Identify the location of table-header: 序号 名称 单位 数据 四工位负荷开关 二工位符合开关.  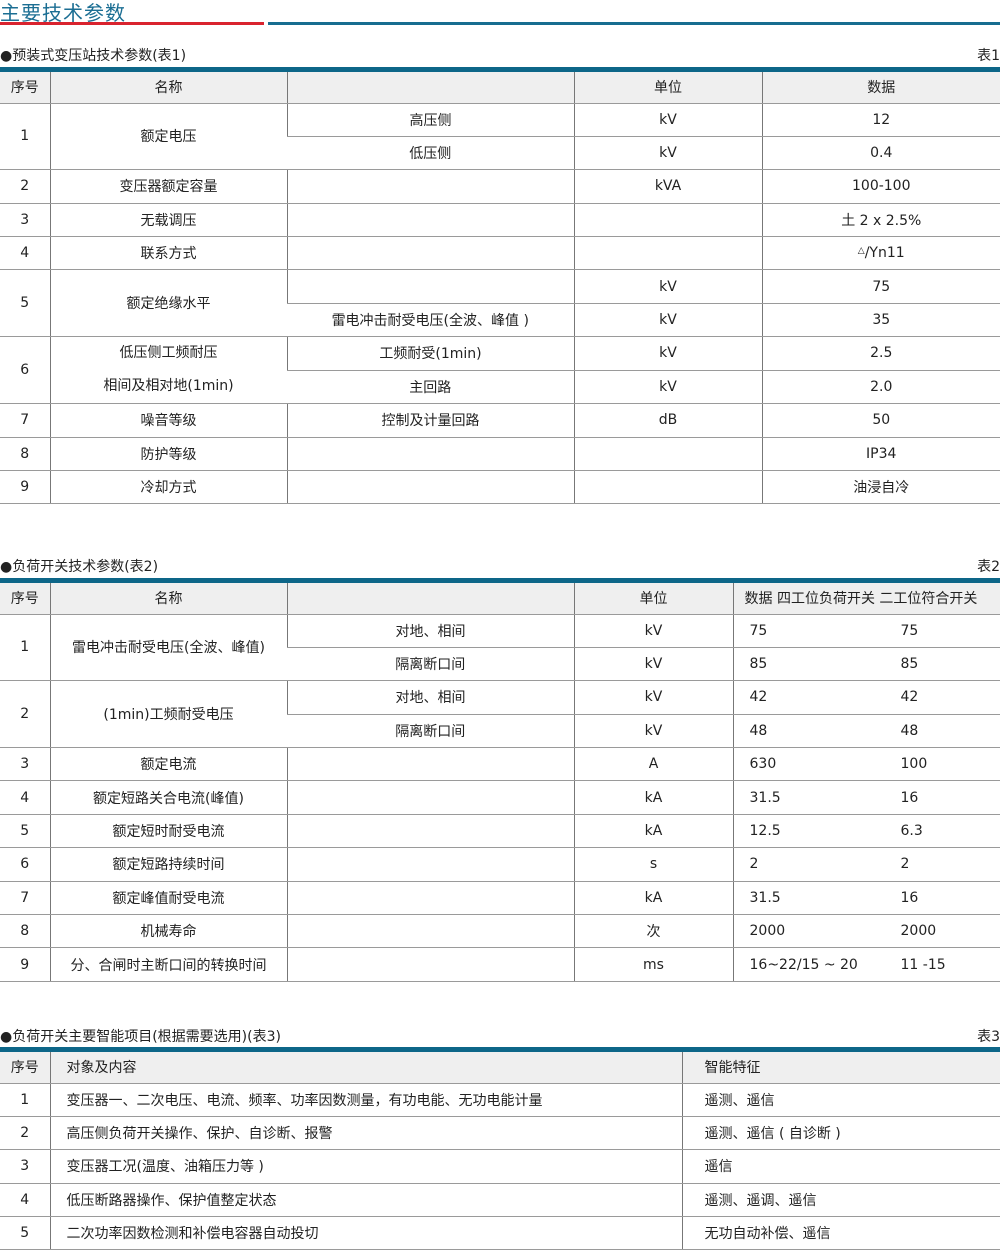
(500, 599).